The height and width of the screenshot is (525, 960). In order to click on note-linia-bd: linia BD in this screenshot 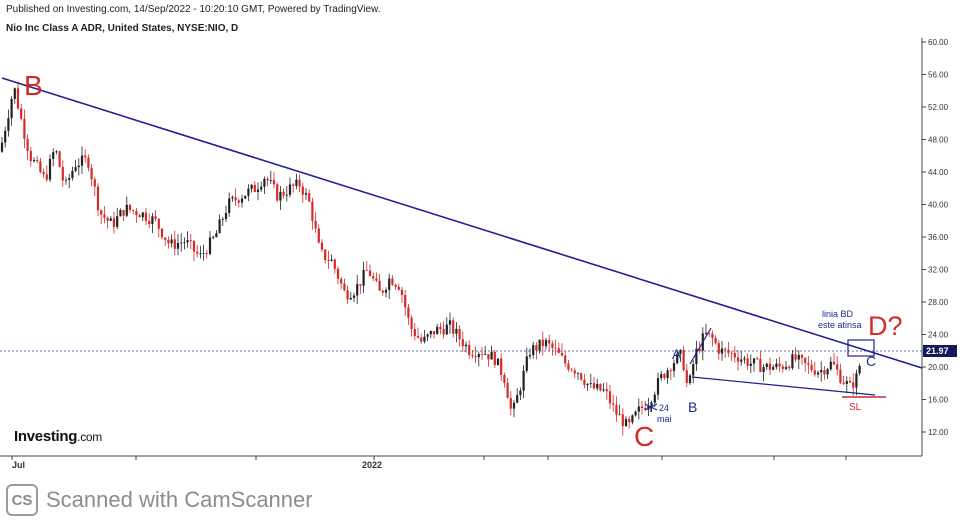, I will do `click(838, 314)`.